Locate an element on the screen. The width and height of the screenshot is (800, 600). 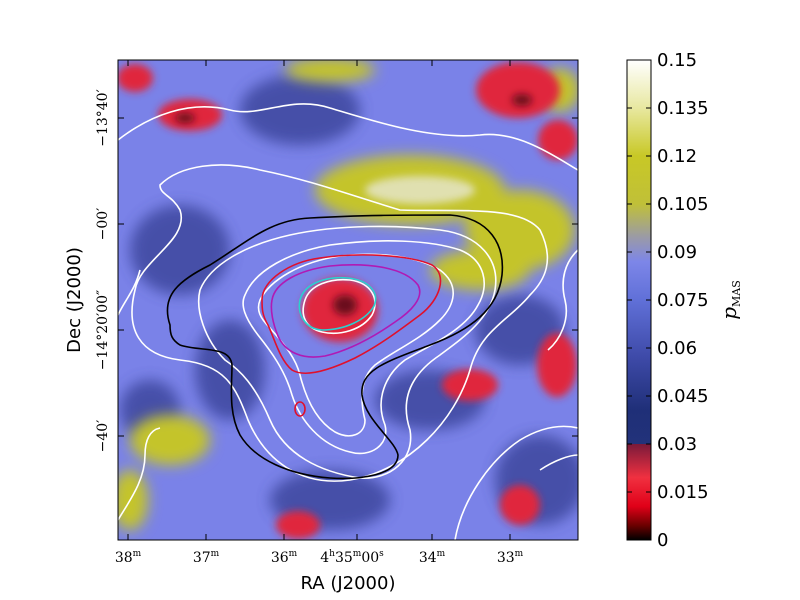
colorbar-tick-label: 0.105 is located at coordinates (683, 204).